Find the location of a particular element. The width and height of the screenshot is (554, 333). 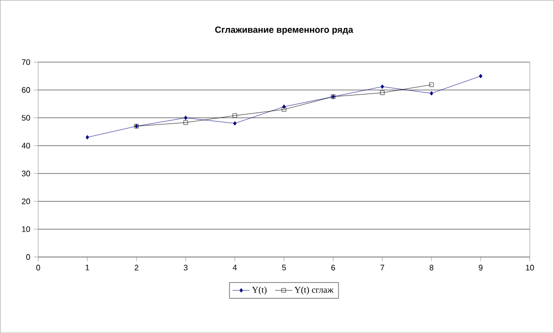

legend-label: Y(t) сглаж is located at coordinates (314, 290).